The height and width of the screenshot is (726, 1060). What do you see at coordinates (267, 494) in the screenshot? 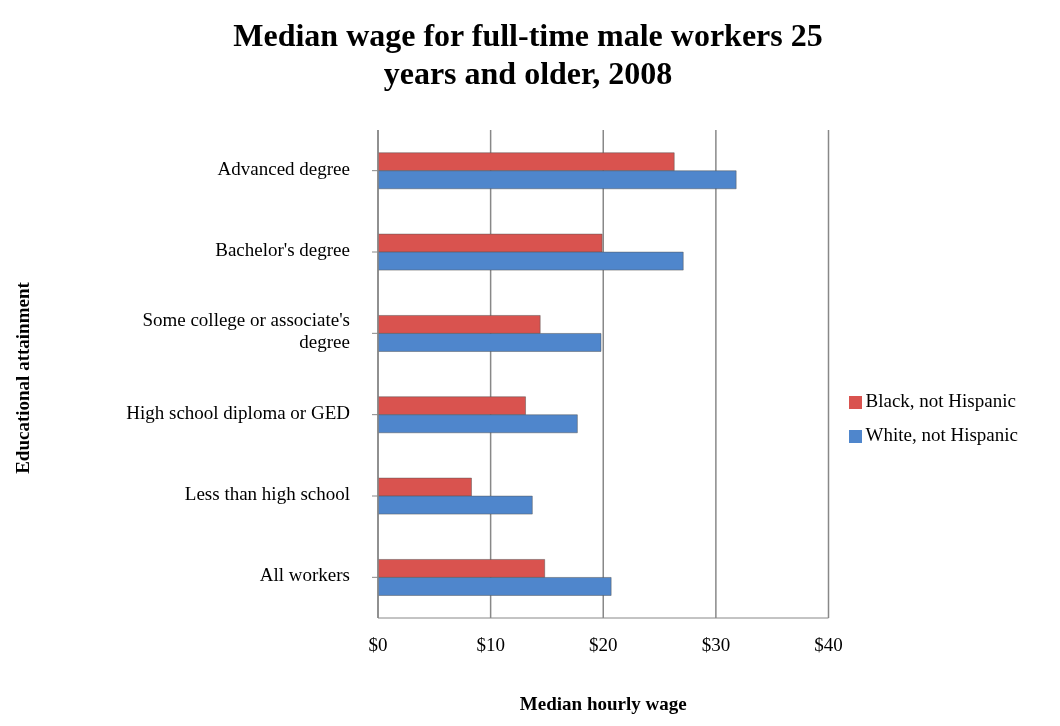
I see `y-tick-label: Less than high school` at bounding box center [267, 494].